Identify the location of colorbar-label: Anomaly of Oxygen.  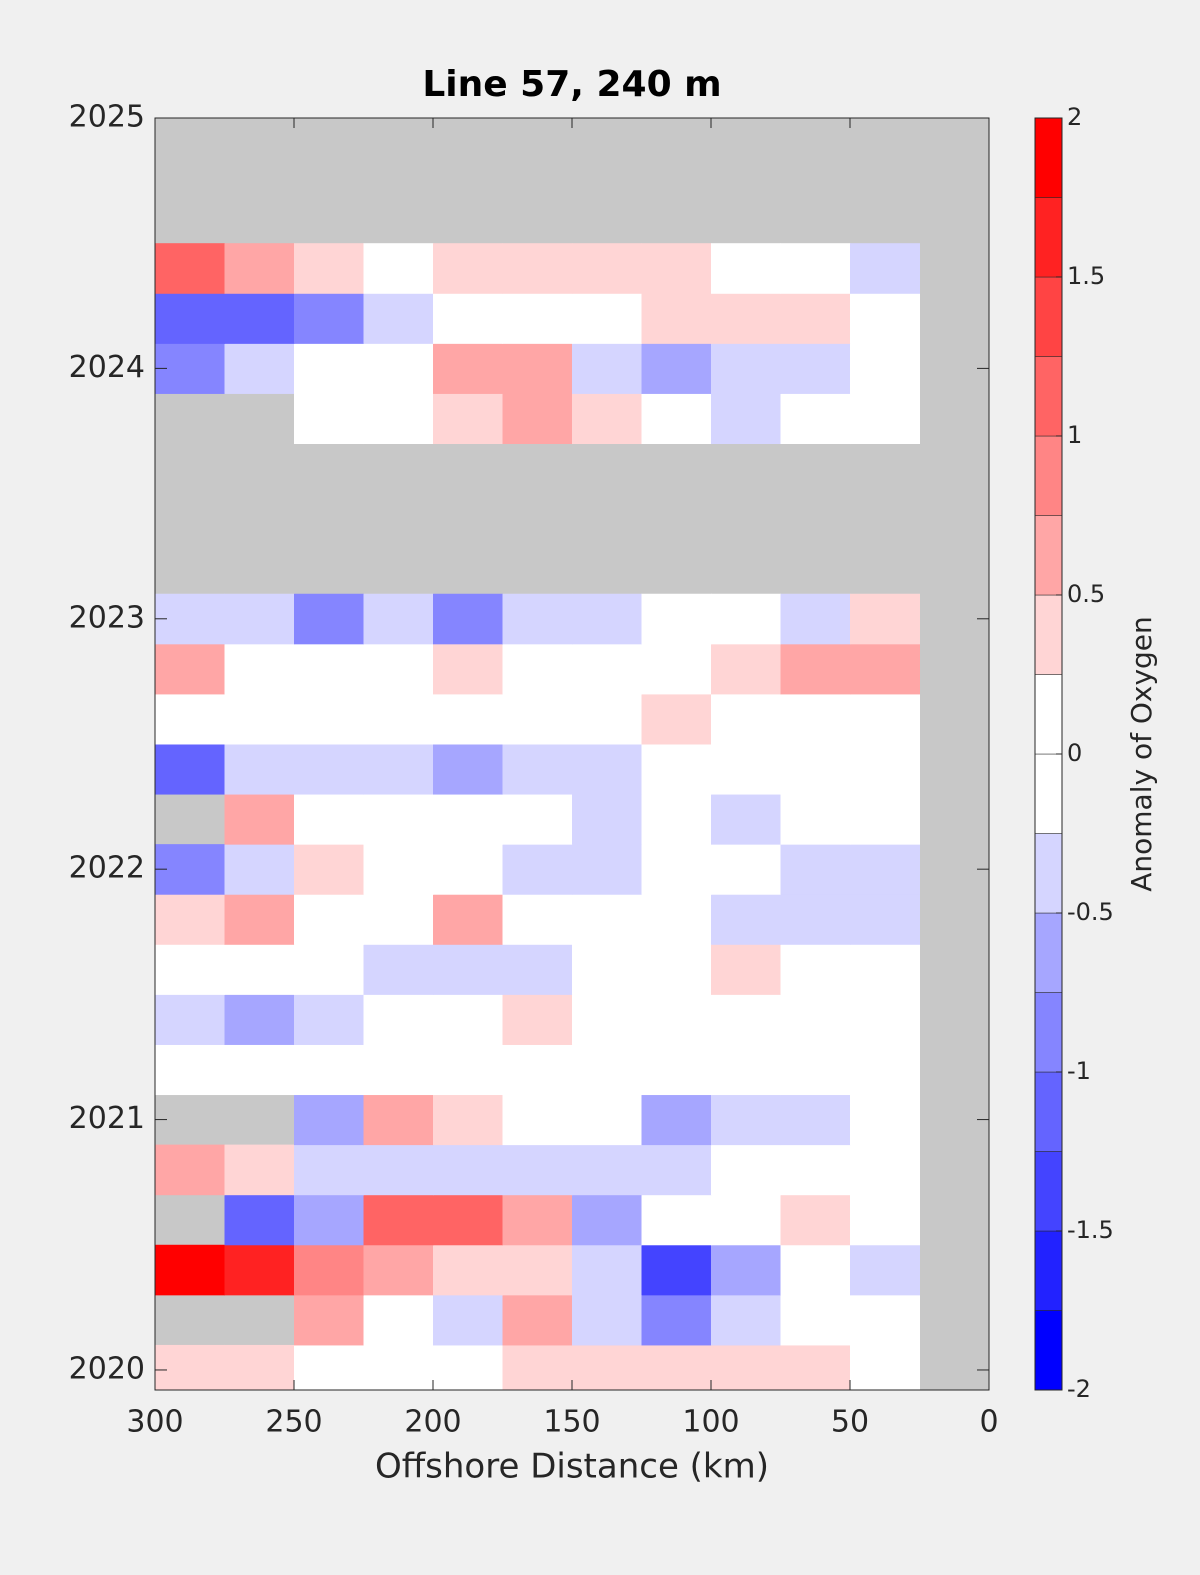
(1141, 754).